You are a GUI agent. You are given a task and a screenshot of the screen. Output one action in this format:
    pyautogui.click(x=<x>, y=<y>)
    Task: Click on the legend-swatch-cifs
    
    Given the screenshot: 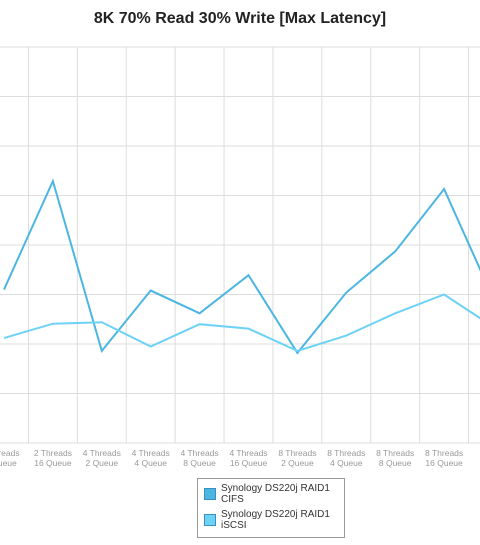 What is the action you would take?
    pyautogui.click(x=210, y=494)
    